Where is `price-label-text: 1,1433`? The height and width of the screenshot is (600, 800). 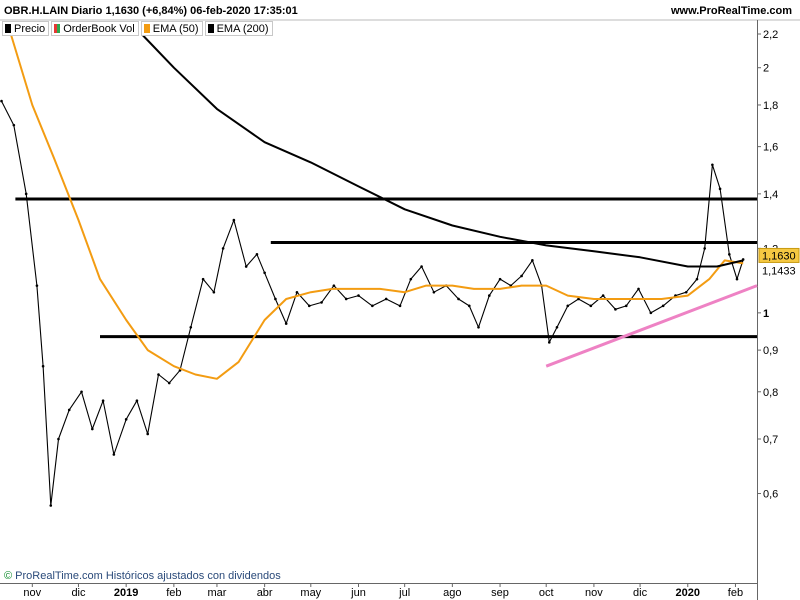 price-label-text: 1,1433 is located at coordinates (779, 271).